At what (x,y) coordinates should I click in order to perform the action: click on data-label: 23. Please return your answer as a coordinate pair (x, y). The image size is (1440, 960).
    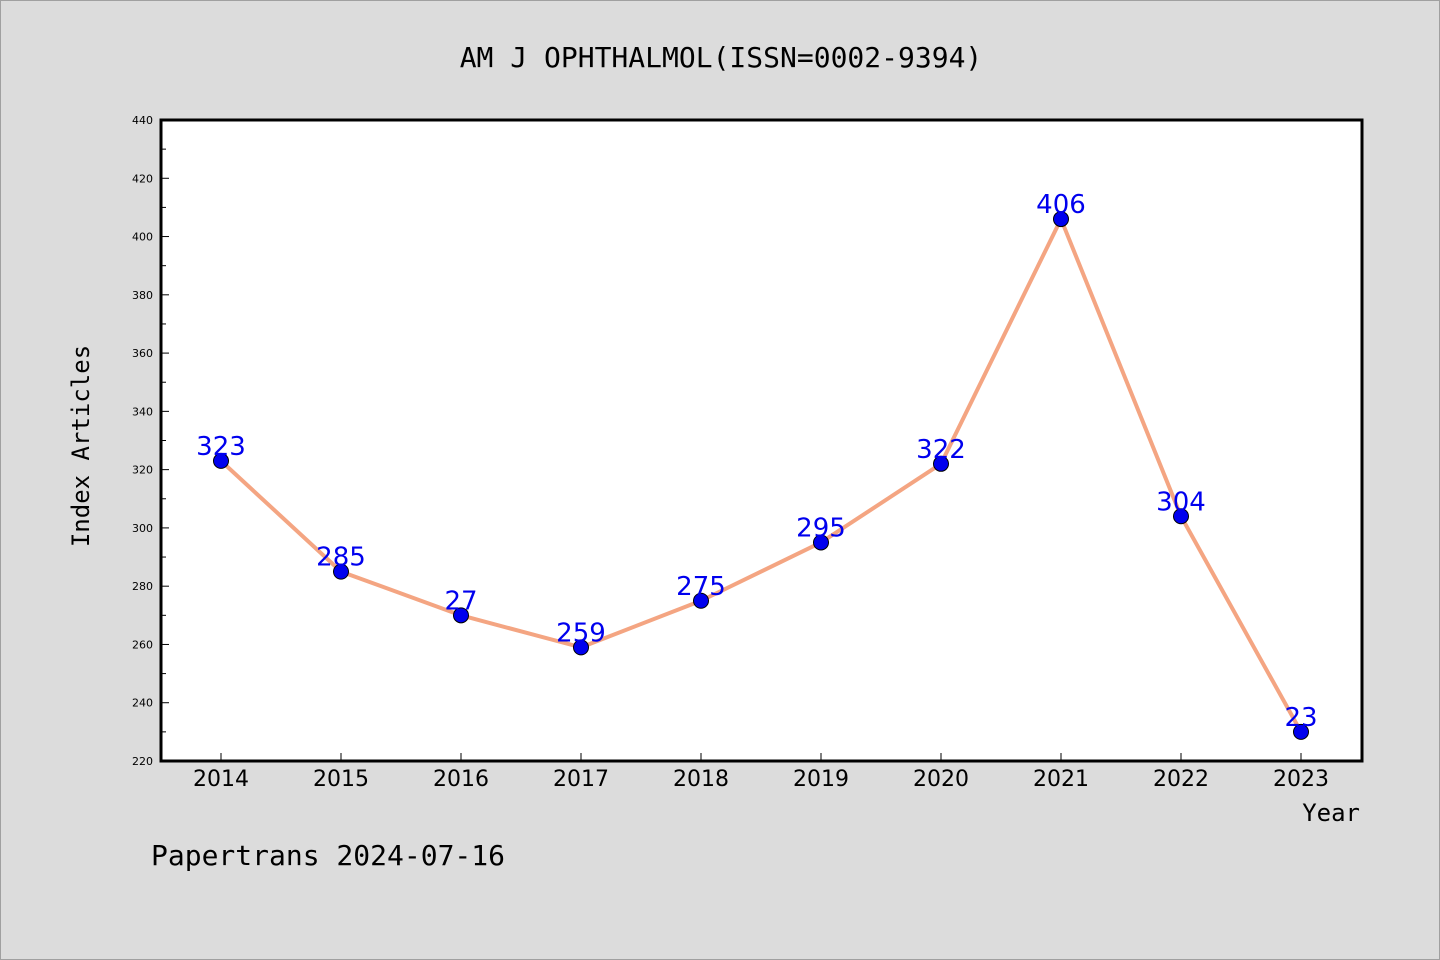
    Looking at the image, I should click on (1300, 718).